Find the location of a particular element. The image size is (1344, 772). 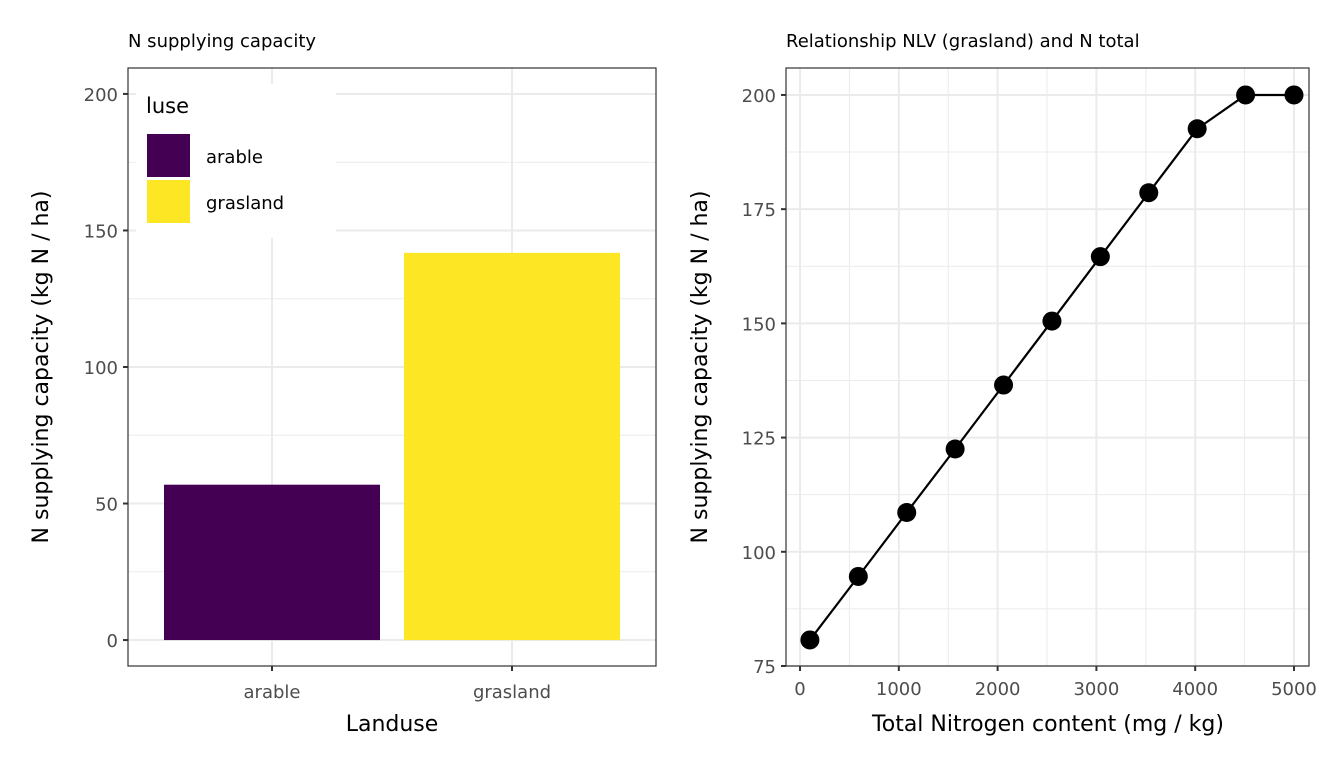

legend-label-arable: arable is located at coordinates (234, 157).